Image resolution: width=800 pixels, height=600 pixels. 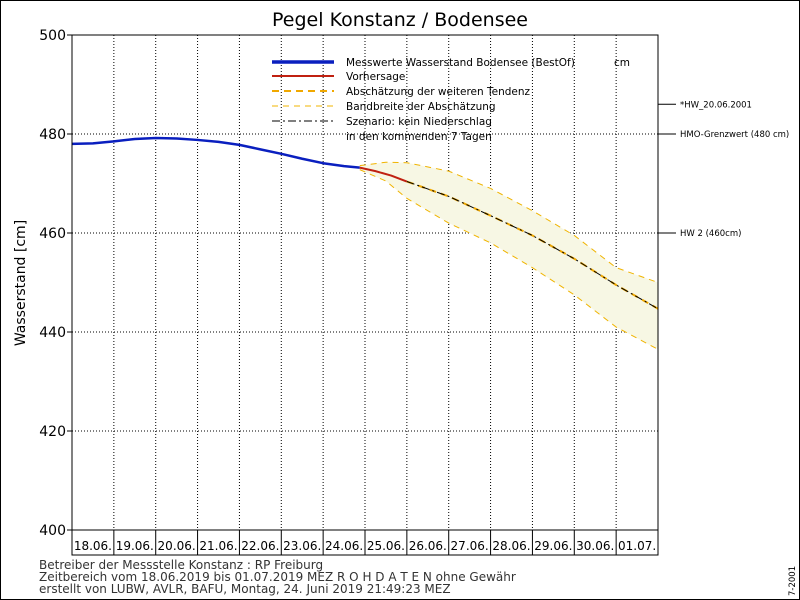 What do you see at coordinates (21, 283) in the screenshot?
I see `y-axis-label: Wasserstand [cm]` at bounding box center [21, 283].